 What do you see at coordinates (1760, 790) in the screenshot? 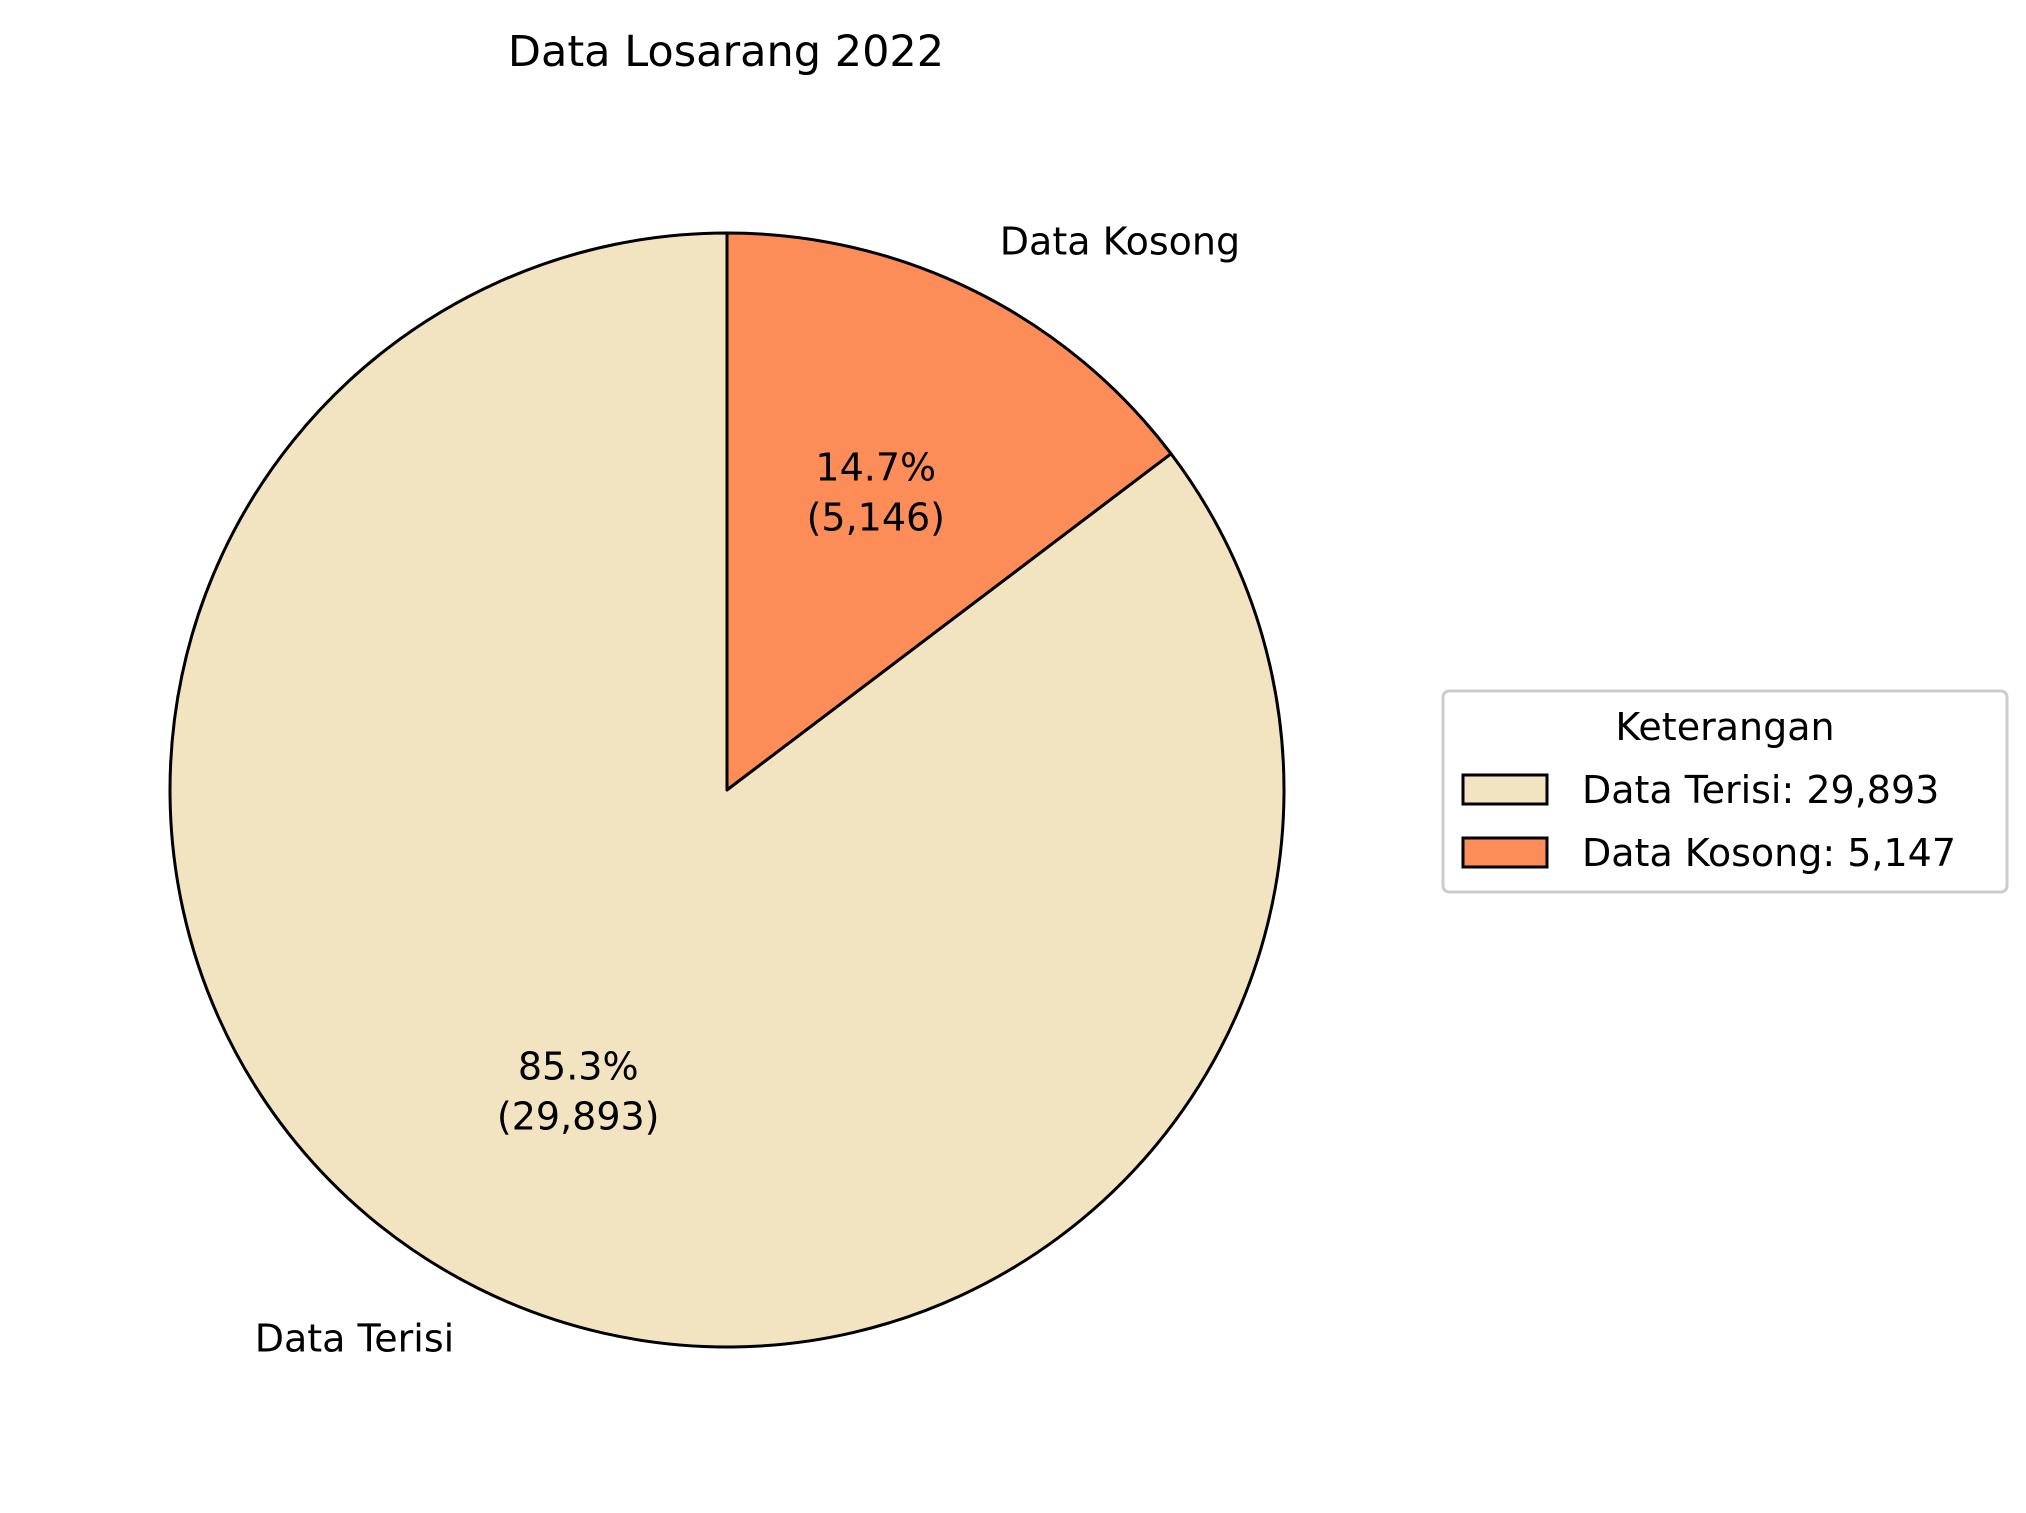
I see `legend-label-data-terisi: Data Terisi: 29,893` at bounding box center [1760, 790].